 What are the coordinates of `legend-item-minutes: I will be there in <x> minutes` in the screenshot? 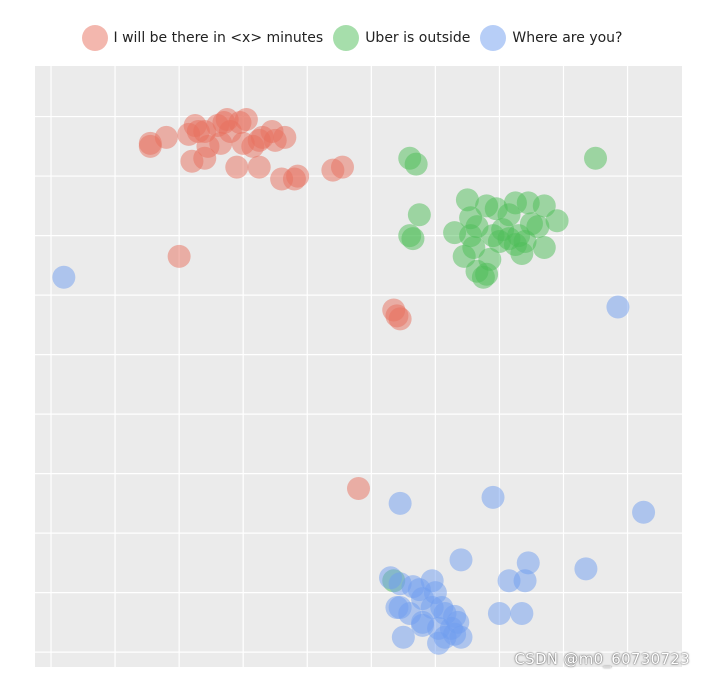 It's located at (202, 38).